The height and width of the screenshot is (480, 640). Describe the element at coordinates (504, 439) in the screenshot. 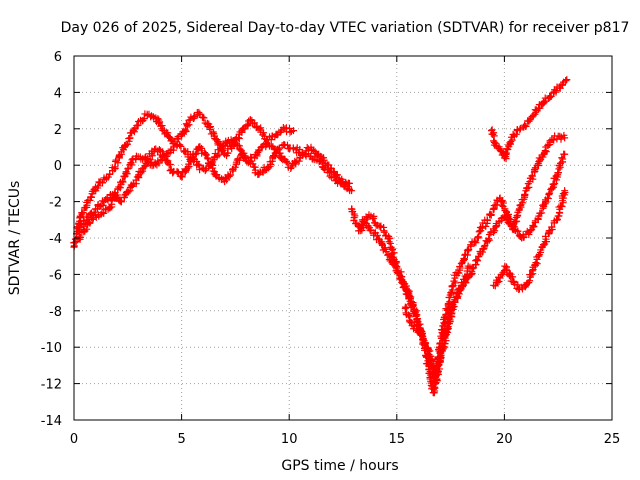

I see `x-tick-label: 20` at that location.